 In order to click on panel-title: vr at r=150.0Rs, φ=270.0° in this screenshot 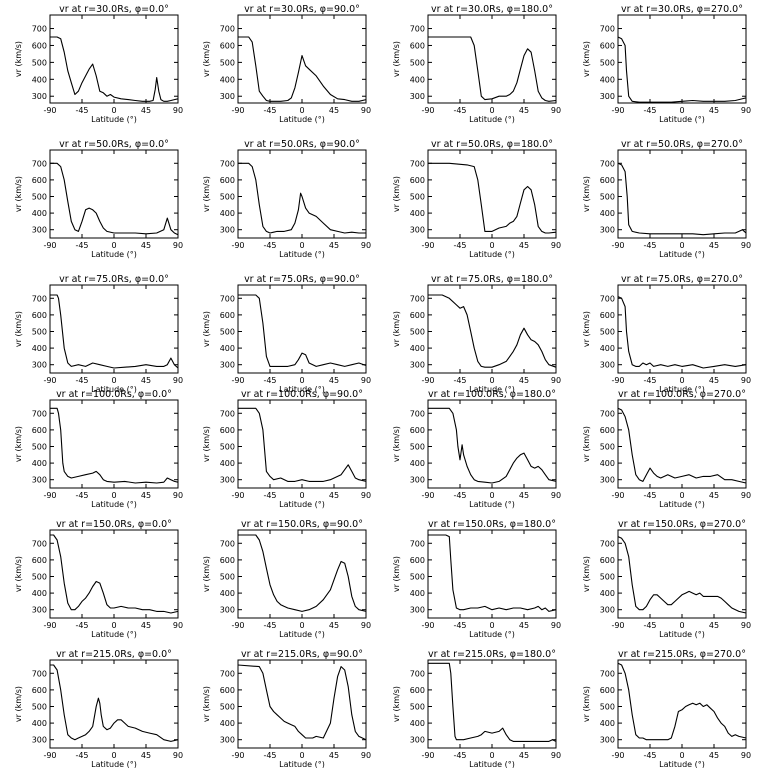, I will do `click(682, 524)`.